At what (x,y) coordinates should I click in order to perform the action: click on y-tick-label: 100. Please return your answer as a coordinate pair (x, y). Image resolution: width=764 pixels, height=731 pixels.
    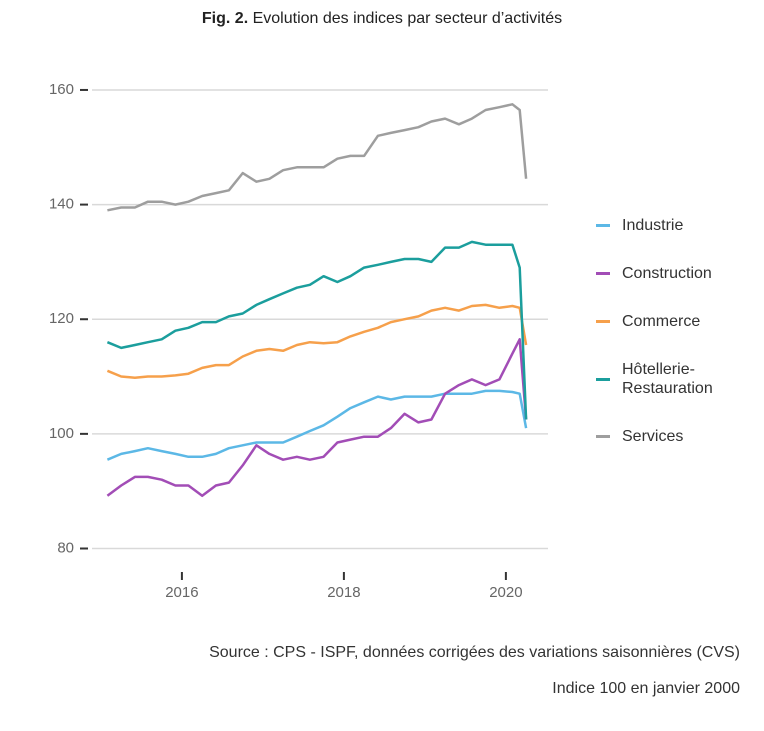
    Looking at the image, I should click on (61, 433).